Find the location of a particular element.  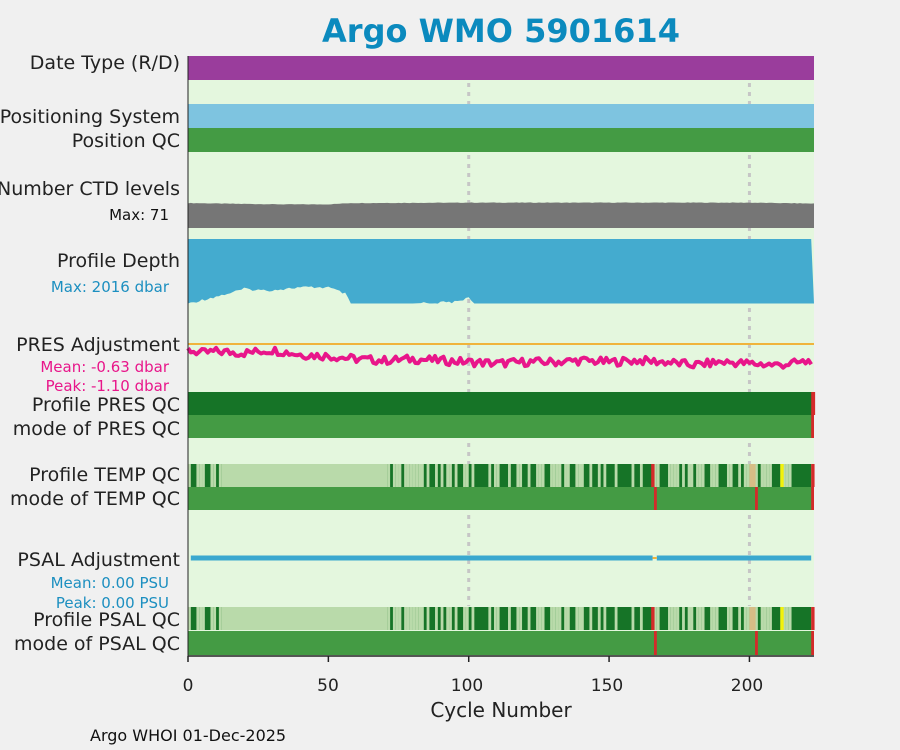

label-mode-temp-qc: mode of TEMP QC is located at coordinates (95, 499).